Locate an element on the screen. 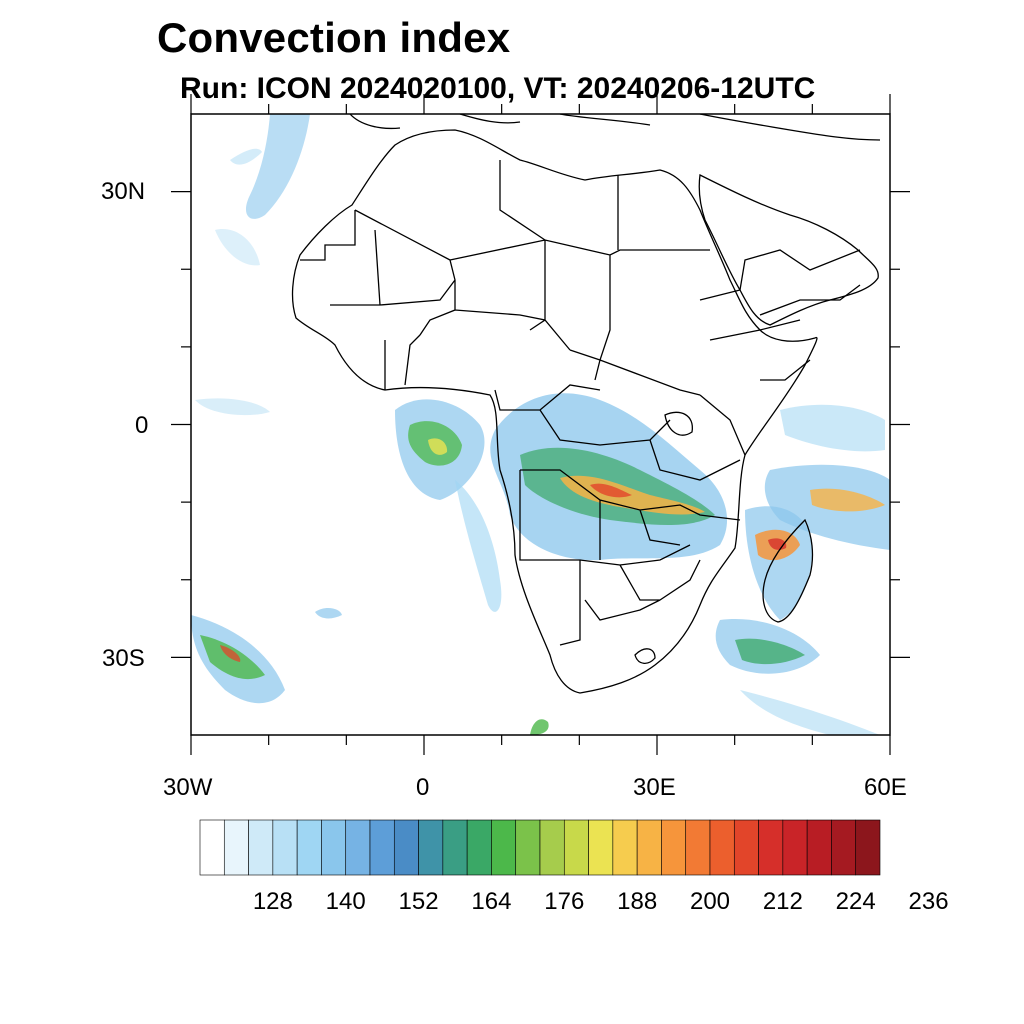 The height and width of the screenshot is (1024, 1024). convection-cell-gabon-peak is located at coordinates (438, 446).